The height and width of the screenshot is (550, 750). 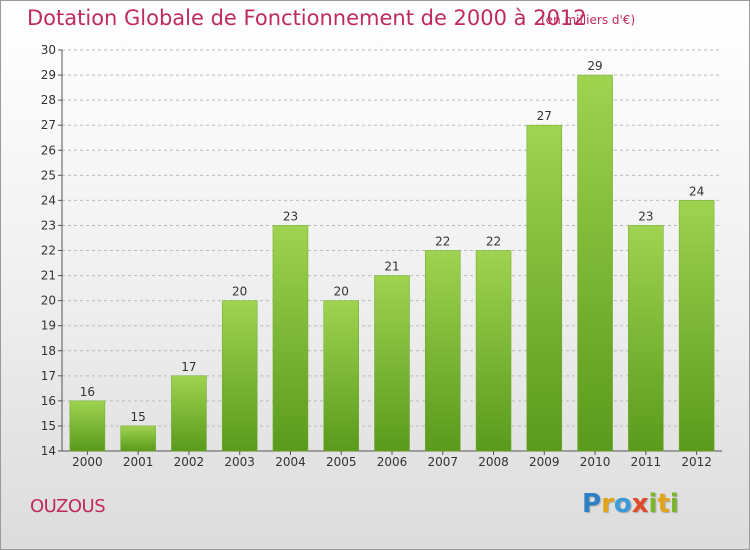 I want to click on y-tick-label: 25, so click(x=48, y=175).